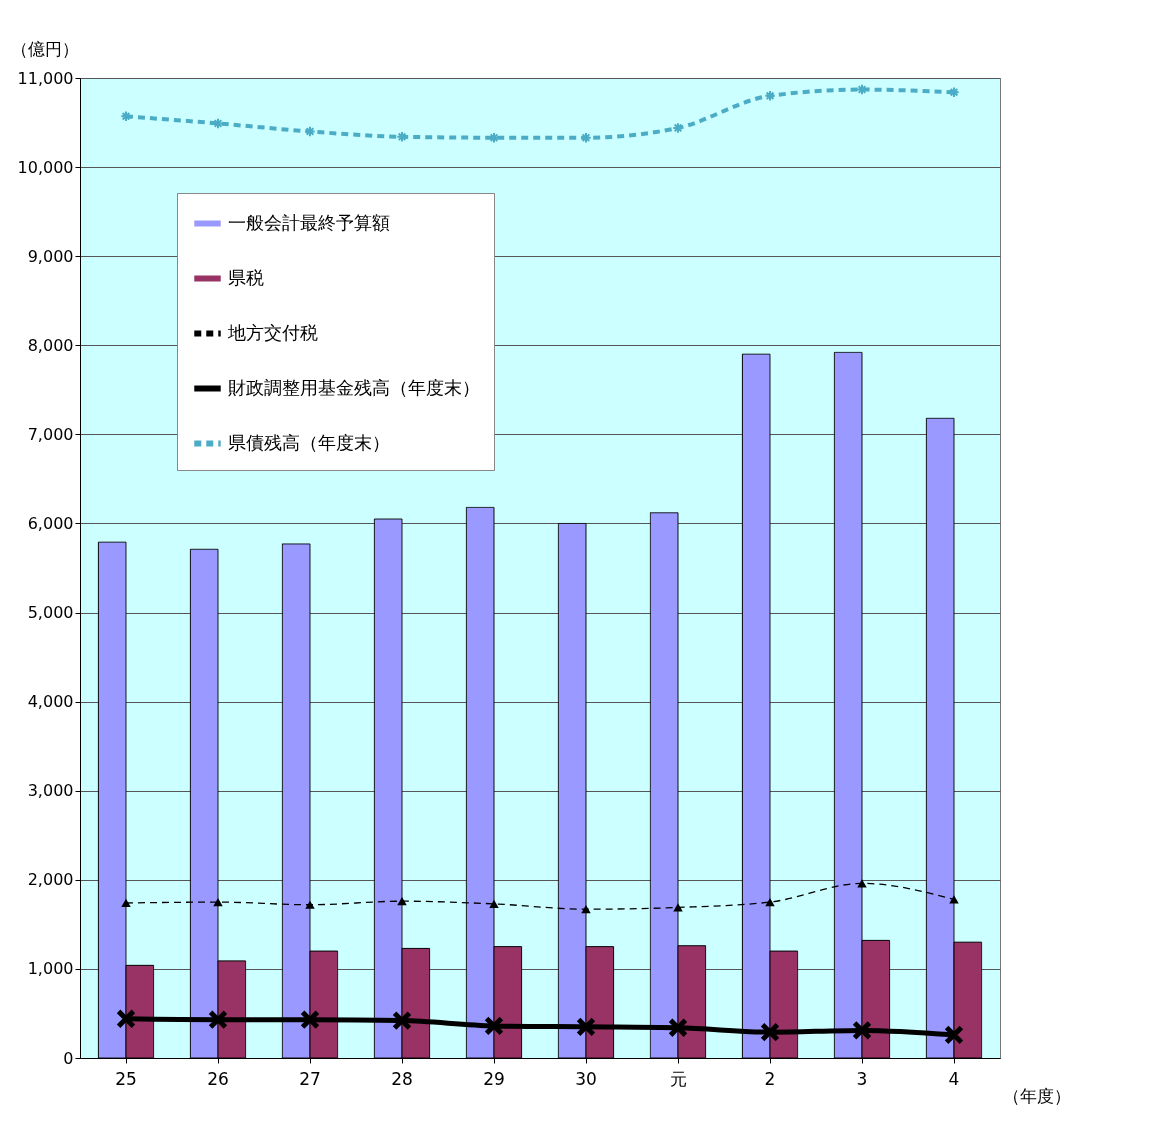 This screenshot has height=1144, width=1156. What do you see at coordinates (1036, 1095) in the screenshot?
I see `x-axis-title: （年度）` at bounding box center [1036, 1095].